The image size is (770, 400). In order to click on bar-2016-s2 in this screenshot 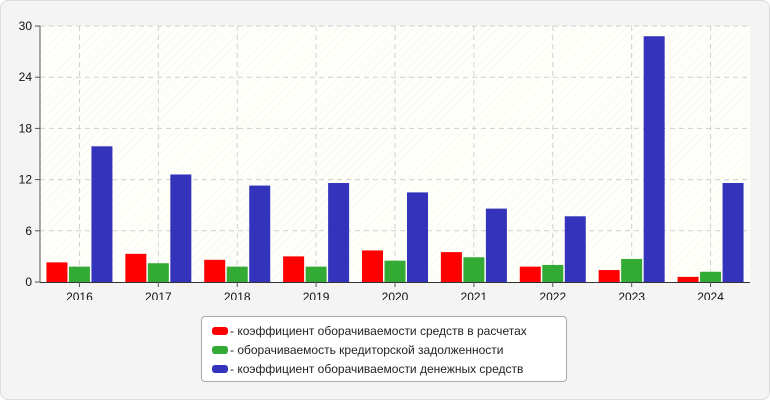, I will do `click(79, 274)`.